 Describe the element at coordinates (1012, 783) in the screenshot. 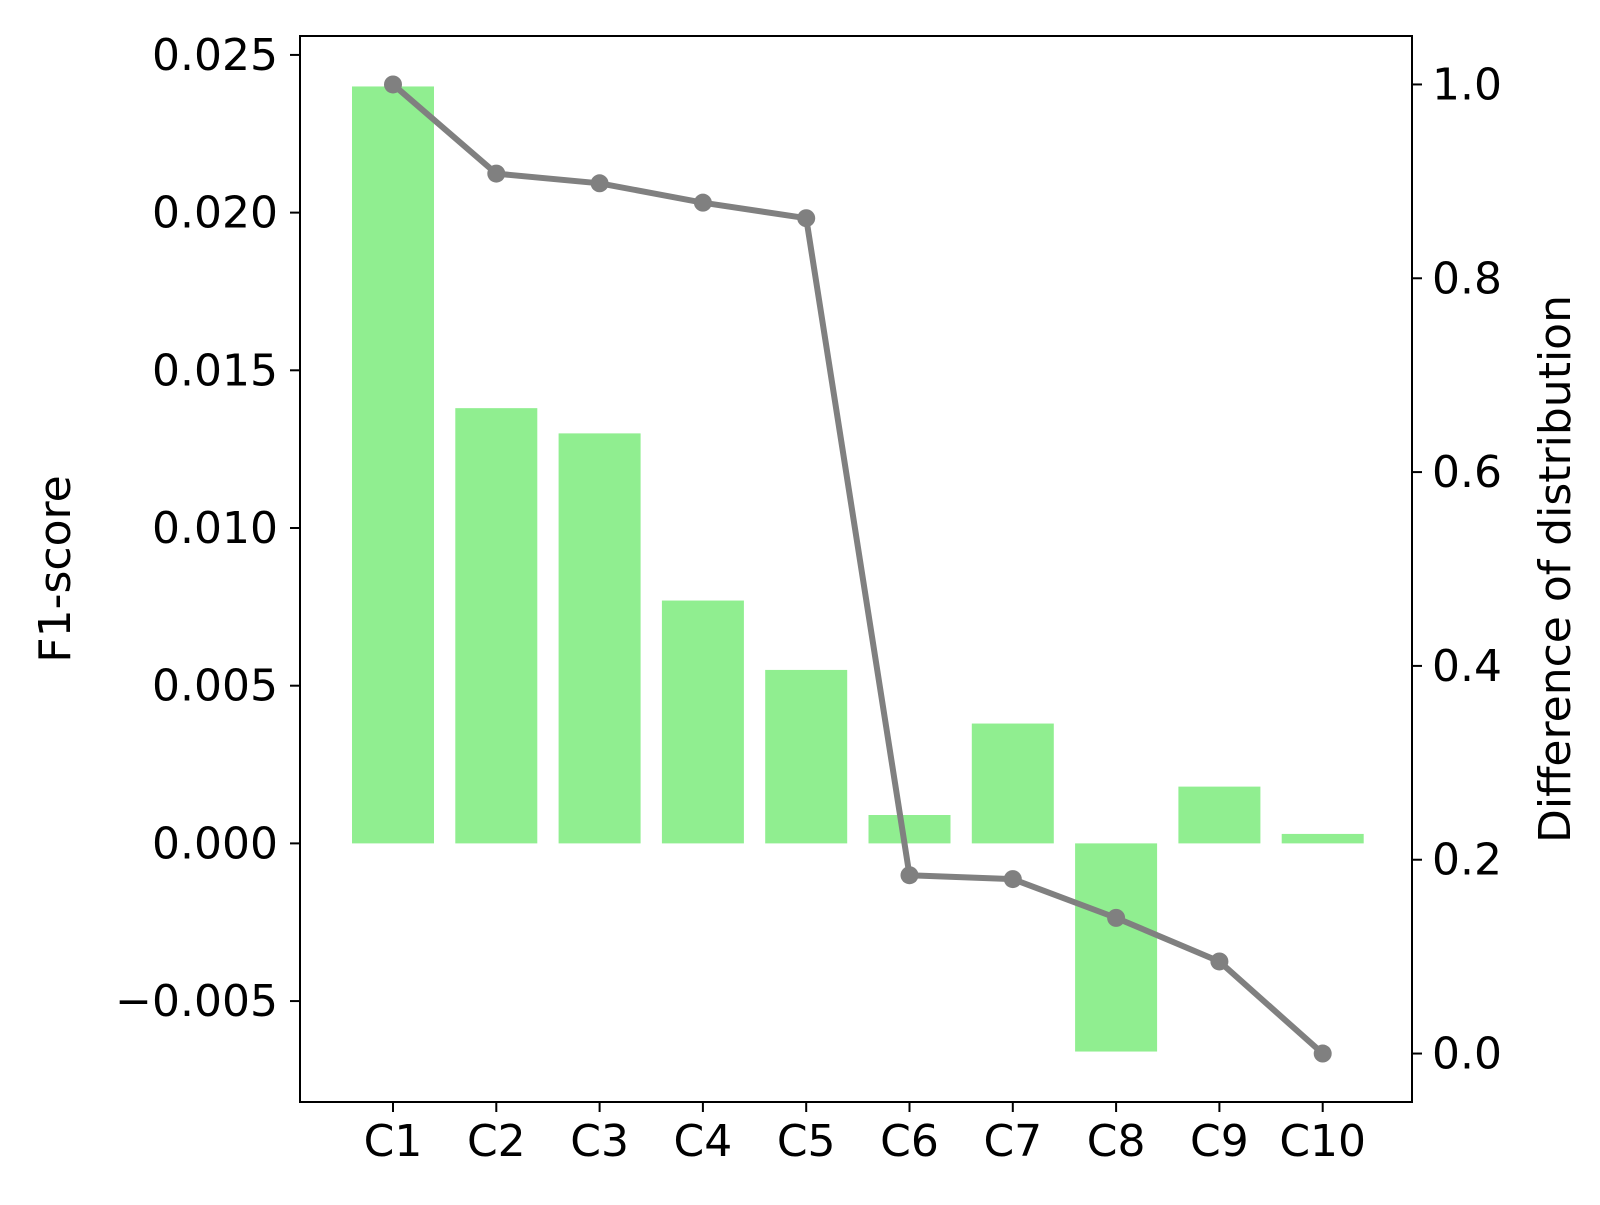

I see `bar-c7` at that location.